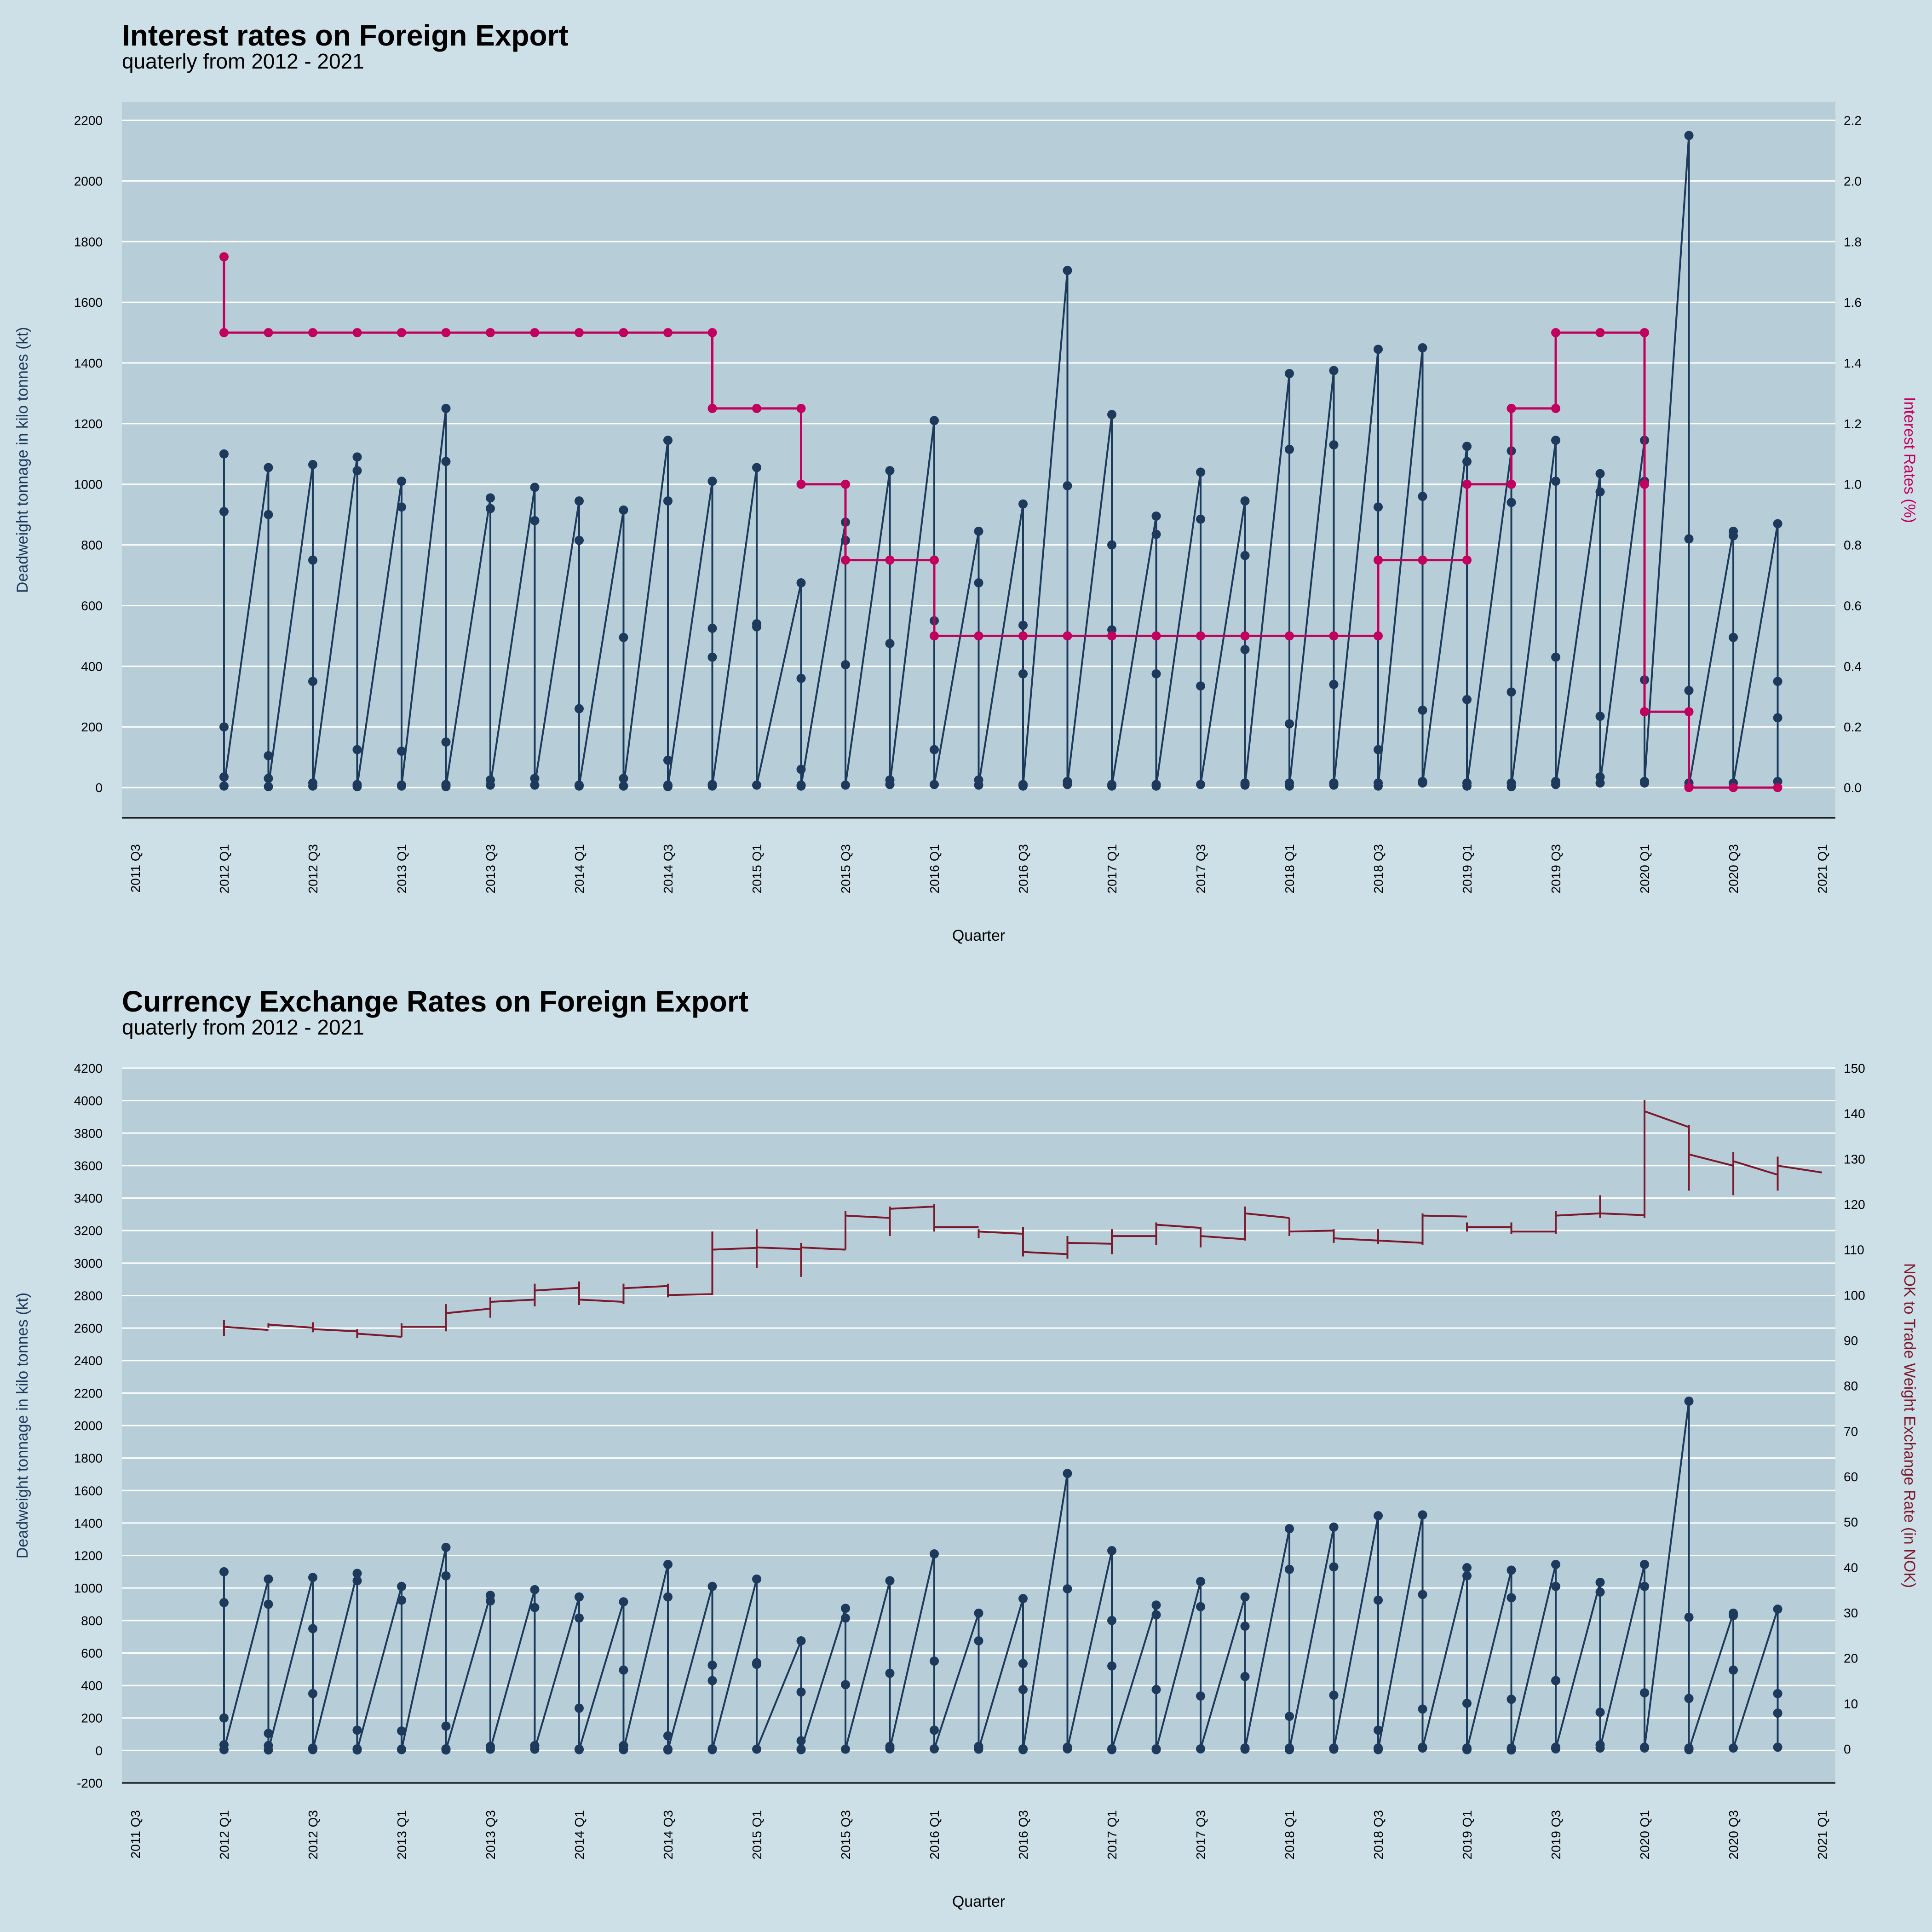 This screenshot has width=1932, height=1932. Describe the element at coordinates (579, 868) in the screenshot. I see `x-tick-label: 2014 Q1` at that location.